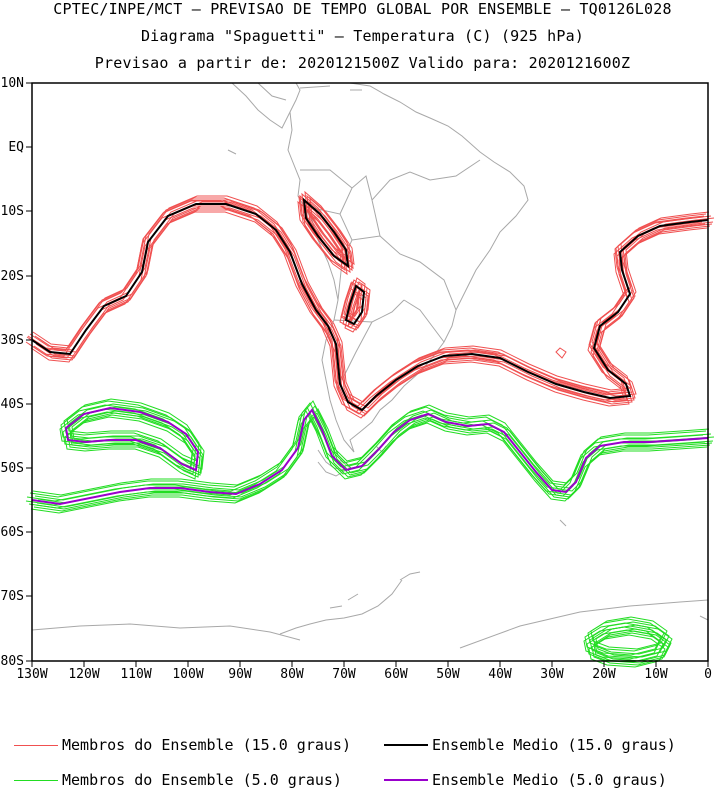 The height and width of the screenshot is (792, 725). I want to click on legend-swatch-purple, so click(406, 780).